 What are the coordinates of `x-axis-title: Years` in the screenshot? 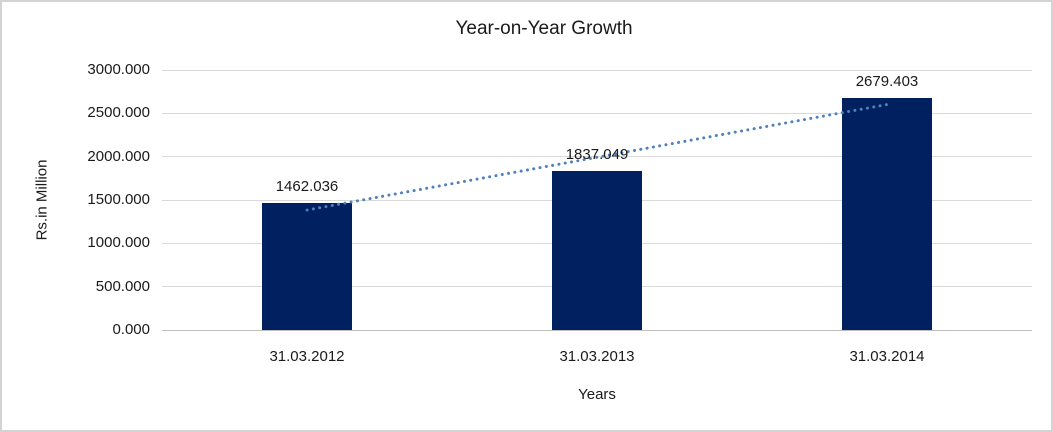 It's located at (597, 394).